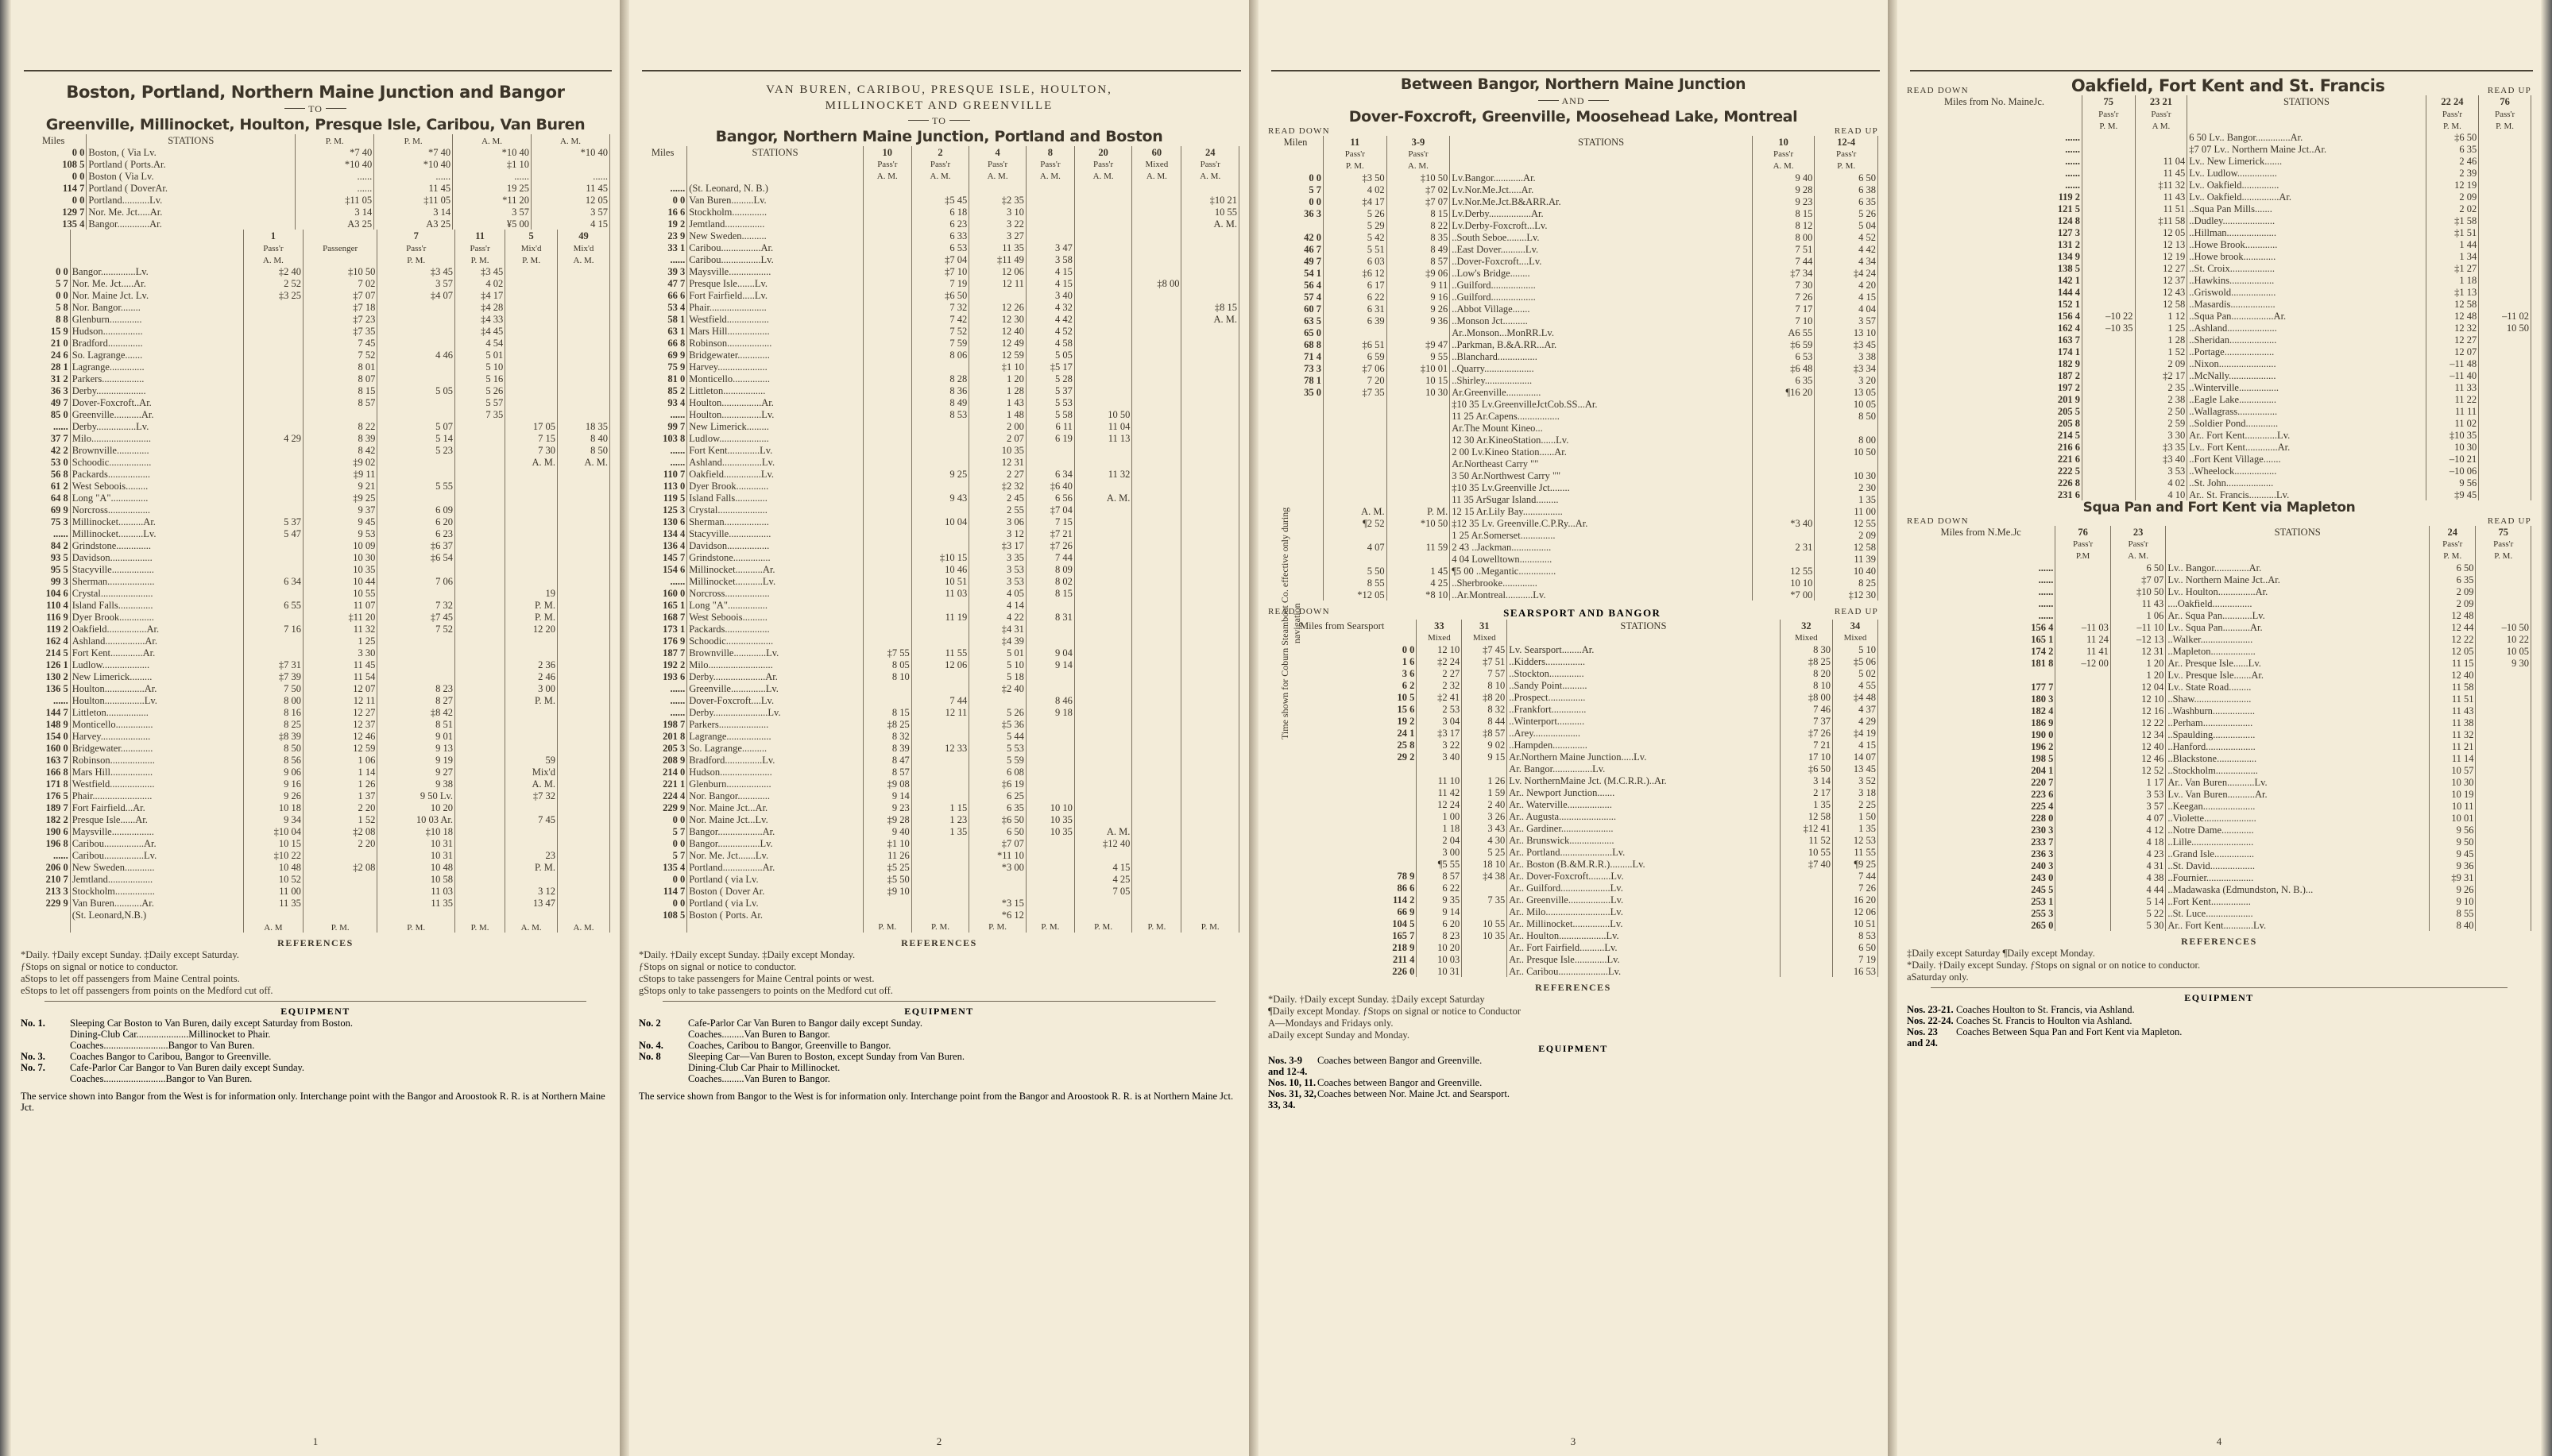 This screenshot has width=2552, height=1456. What do you see at coordinates (1439, 684) in the screenshot?
I see `left-time-0: 2 32` at bounding box center [1439, 684].